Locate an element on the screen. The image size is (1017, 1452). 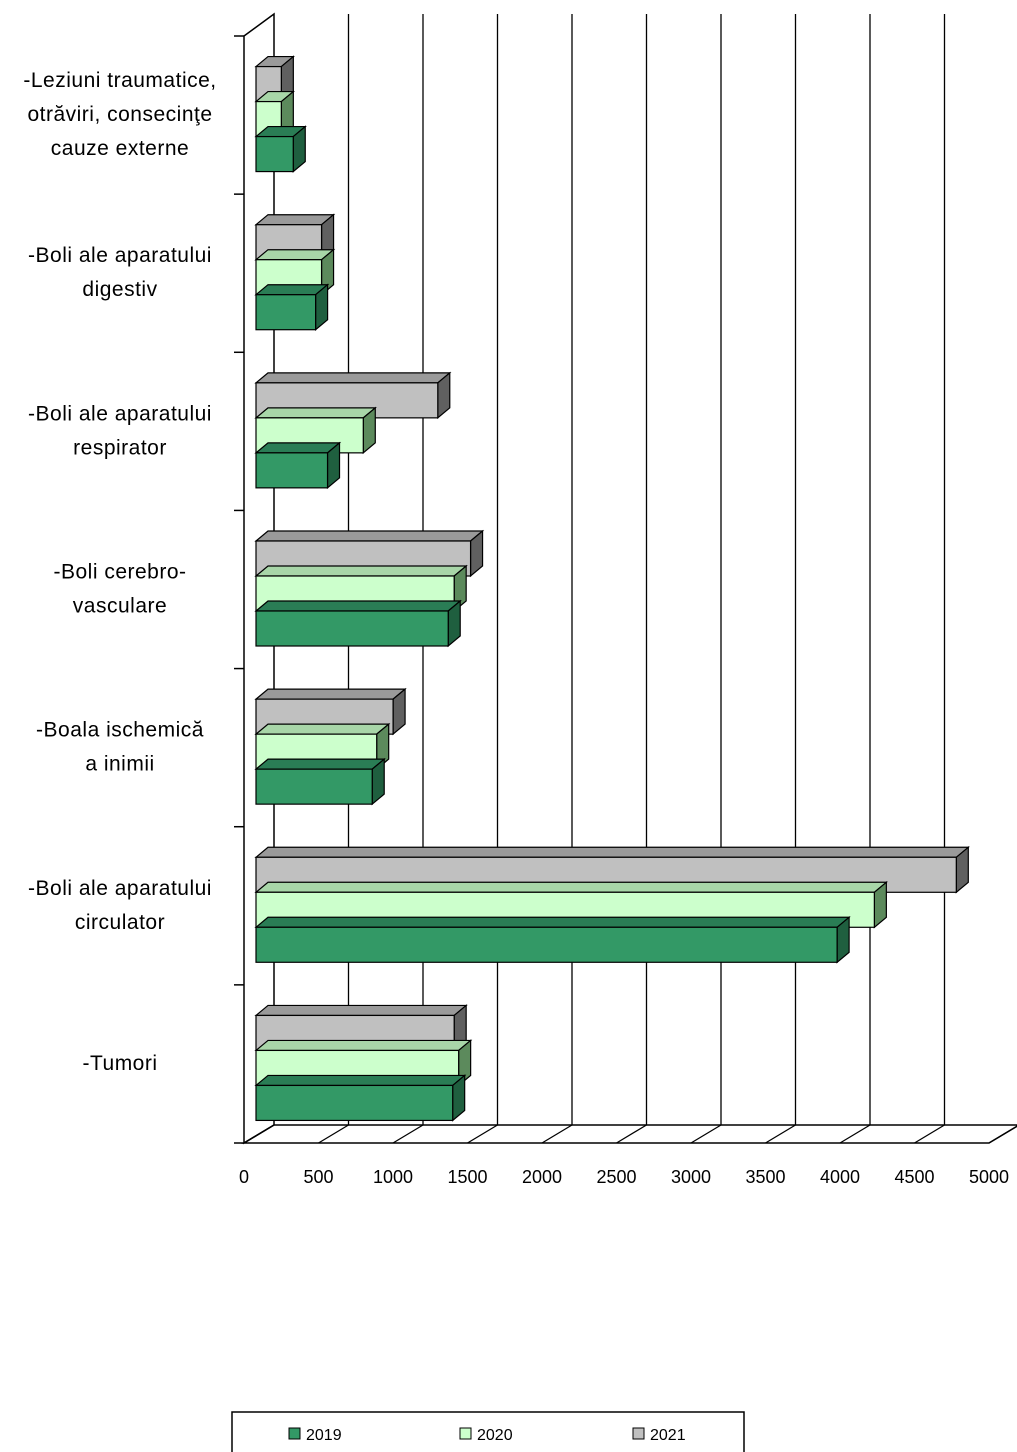
category-label: digestiv is located at coordinates (119, 289).